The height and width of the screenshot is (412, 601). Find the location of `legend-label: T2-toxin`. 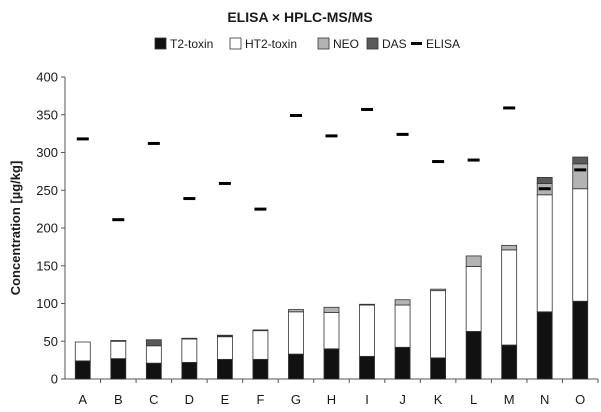

legend-label: T2-toxin is located at coordinates (191, 44).